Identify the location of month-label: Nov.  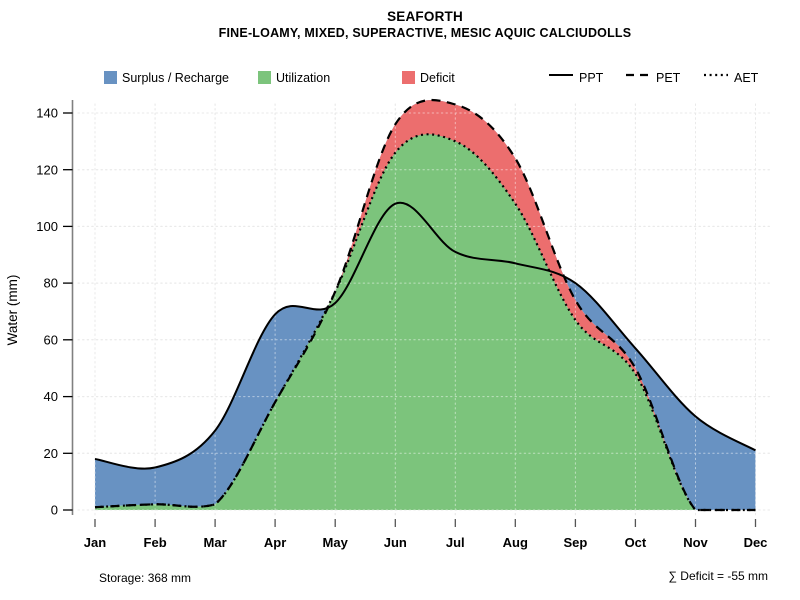
(695, 542).